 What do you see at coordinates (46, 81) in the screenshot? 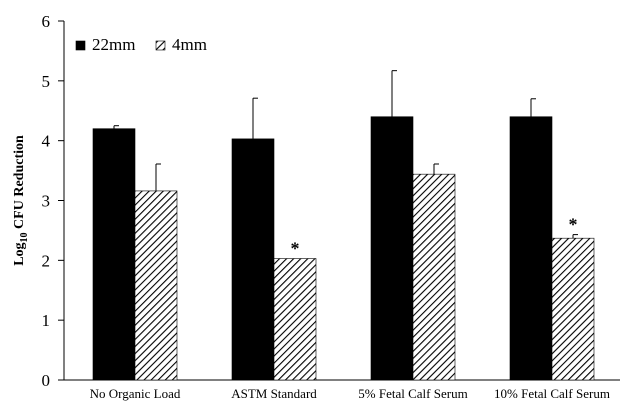
I see `y-tick-label: 5` at bounding box center [46, 81].